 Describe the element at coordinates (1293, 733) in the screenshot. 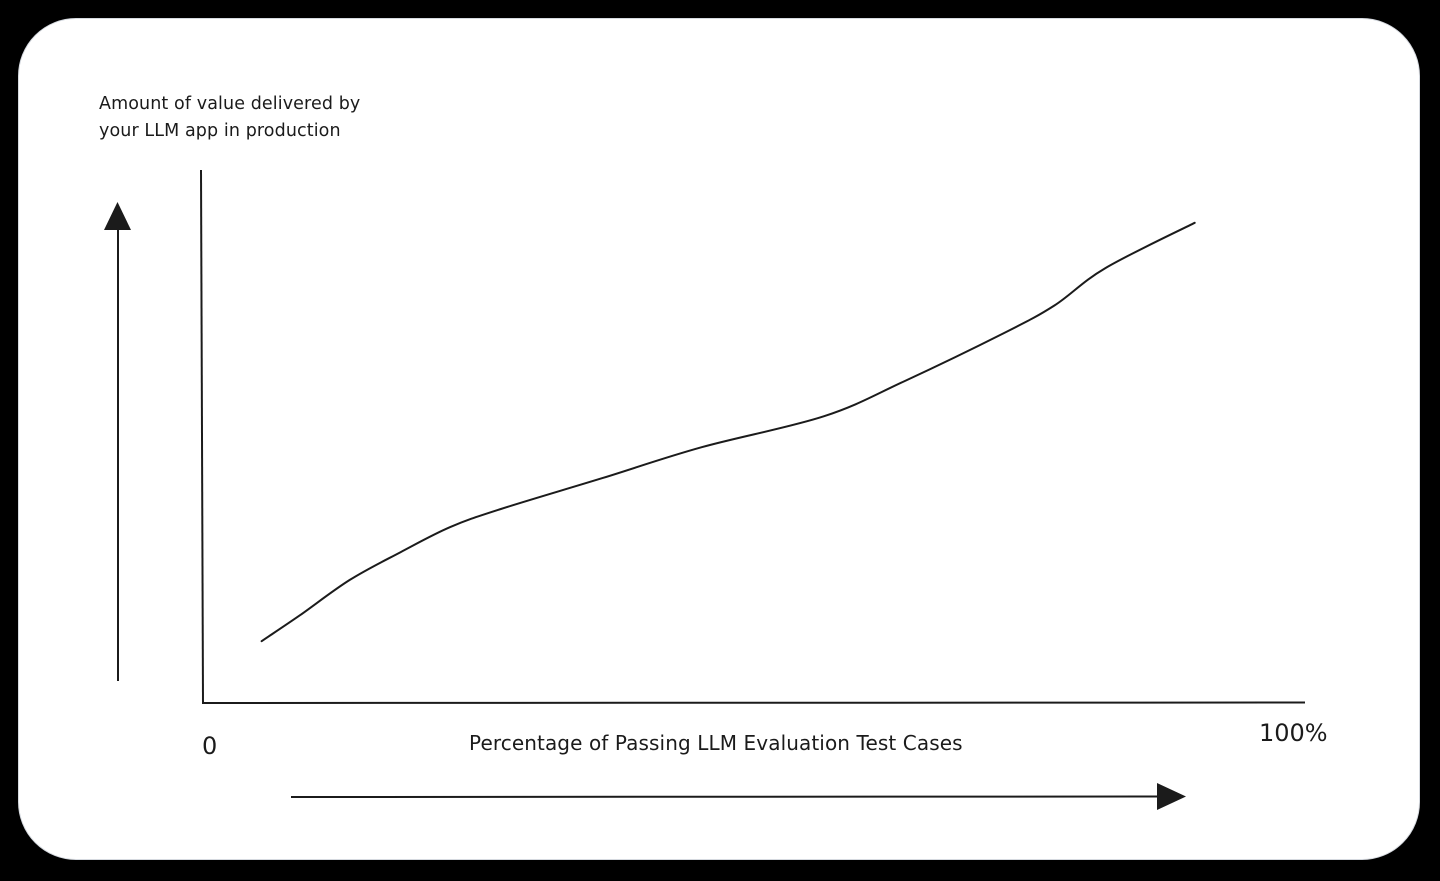

I see `x-tick-label-max: 100%` at that location.